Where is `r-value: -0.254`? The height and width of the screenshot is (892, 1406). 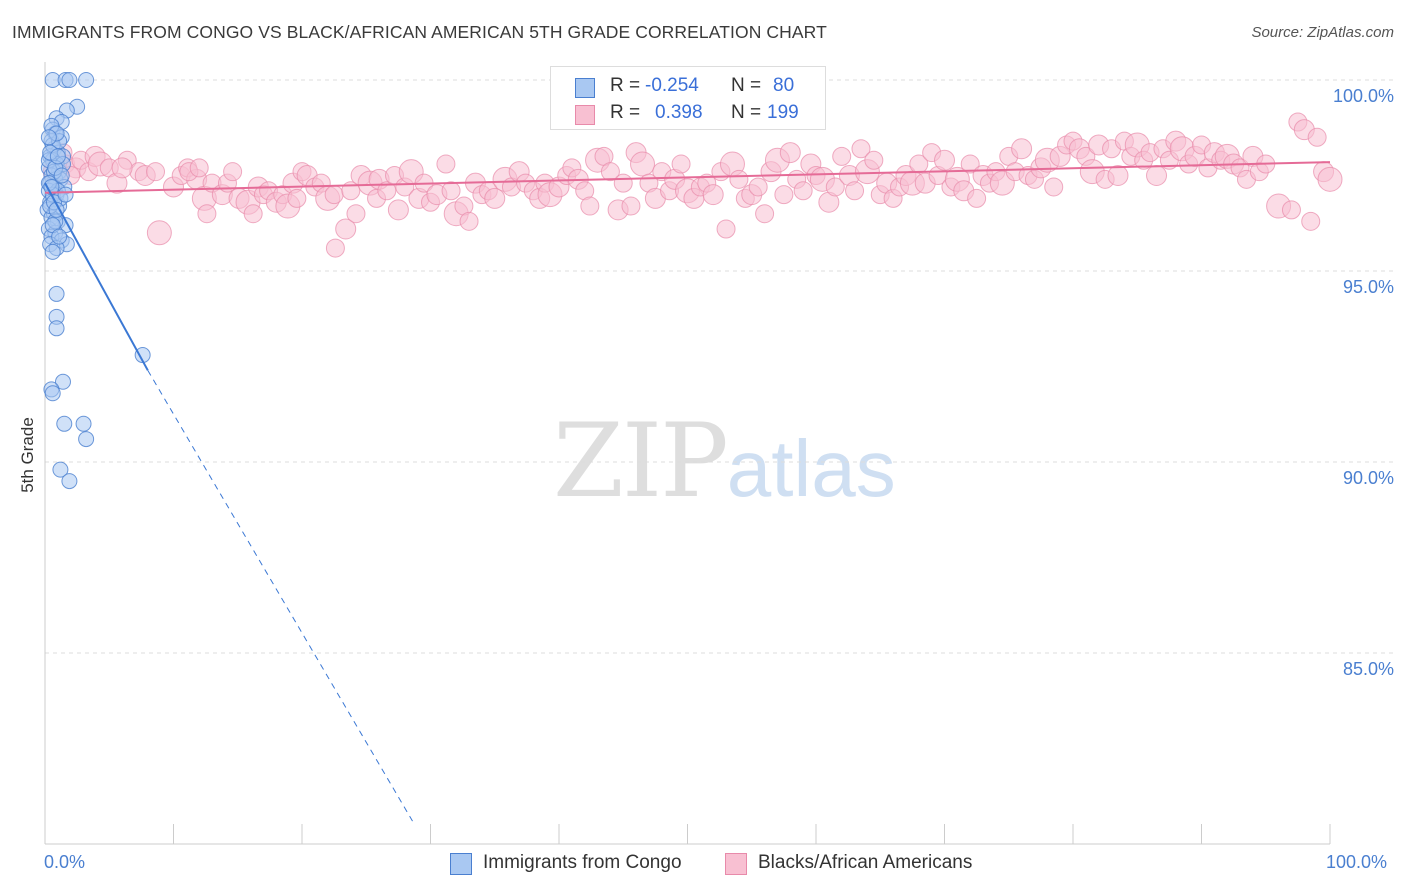
r-value: -0.254 is located at coordinates (672, 85).